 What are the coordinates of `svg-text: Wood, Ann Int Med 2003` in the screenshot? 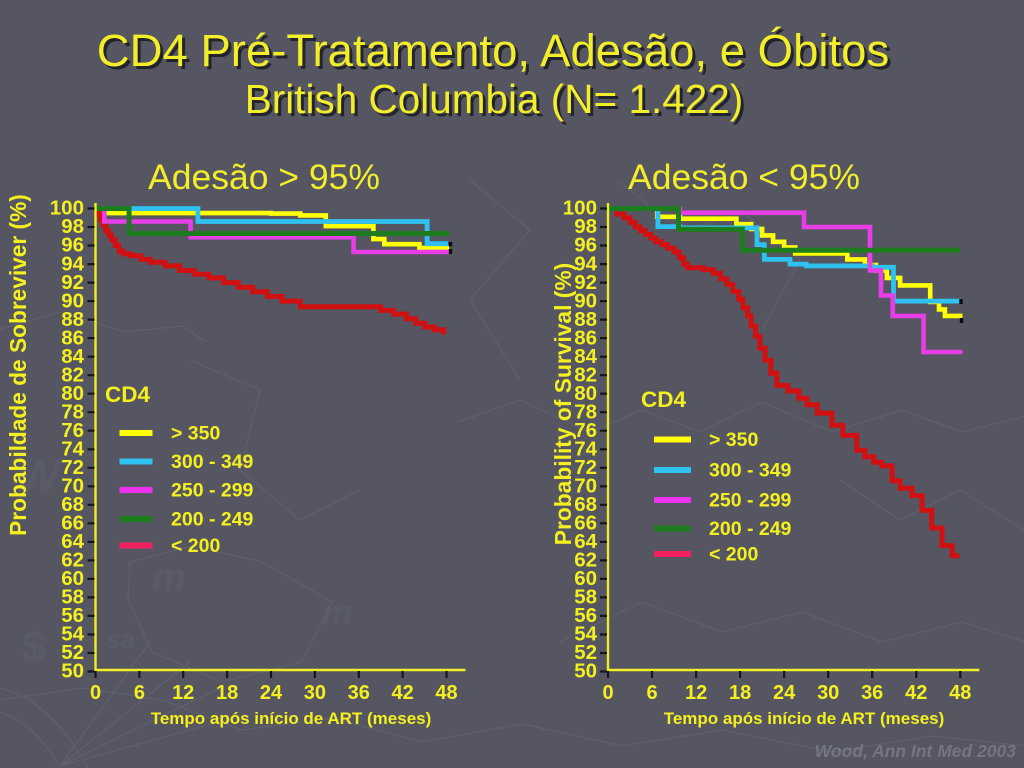 It's located at (916, 751).